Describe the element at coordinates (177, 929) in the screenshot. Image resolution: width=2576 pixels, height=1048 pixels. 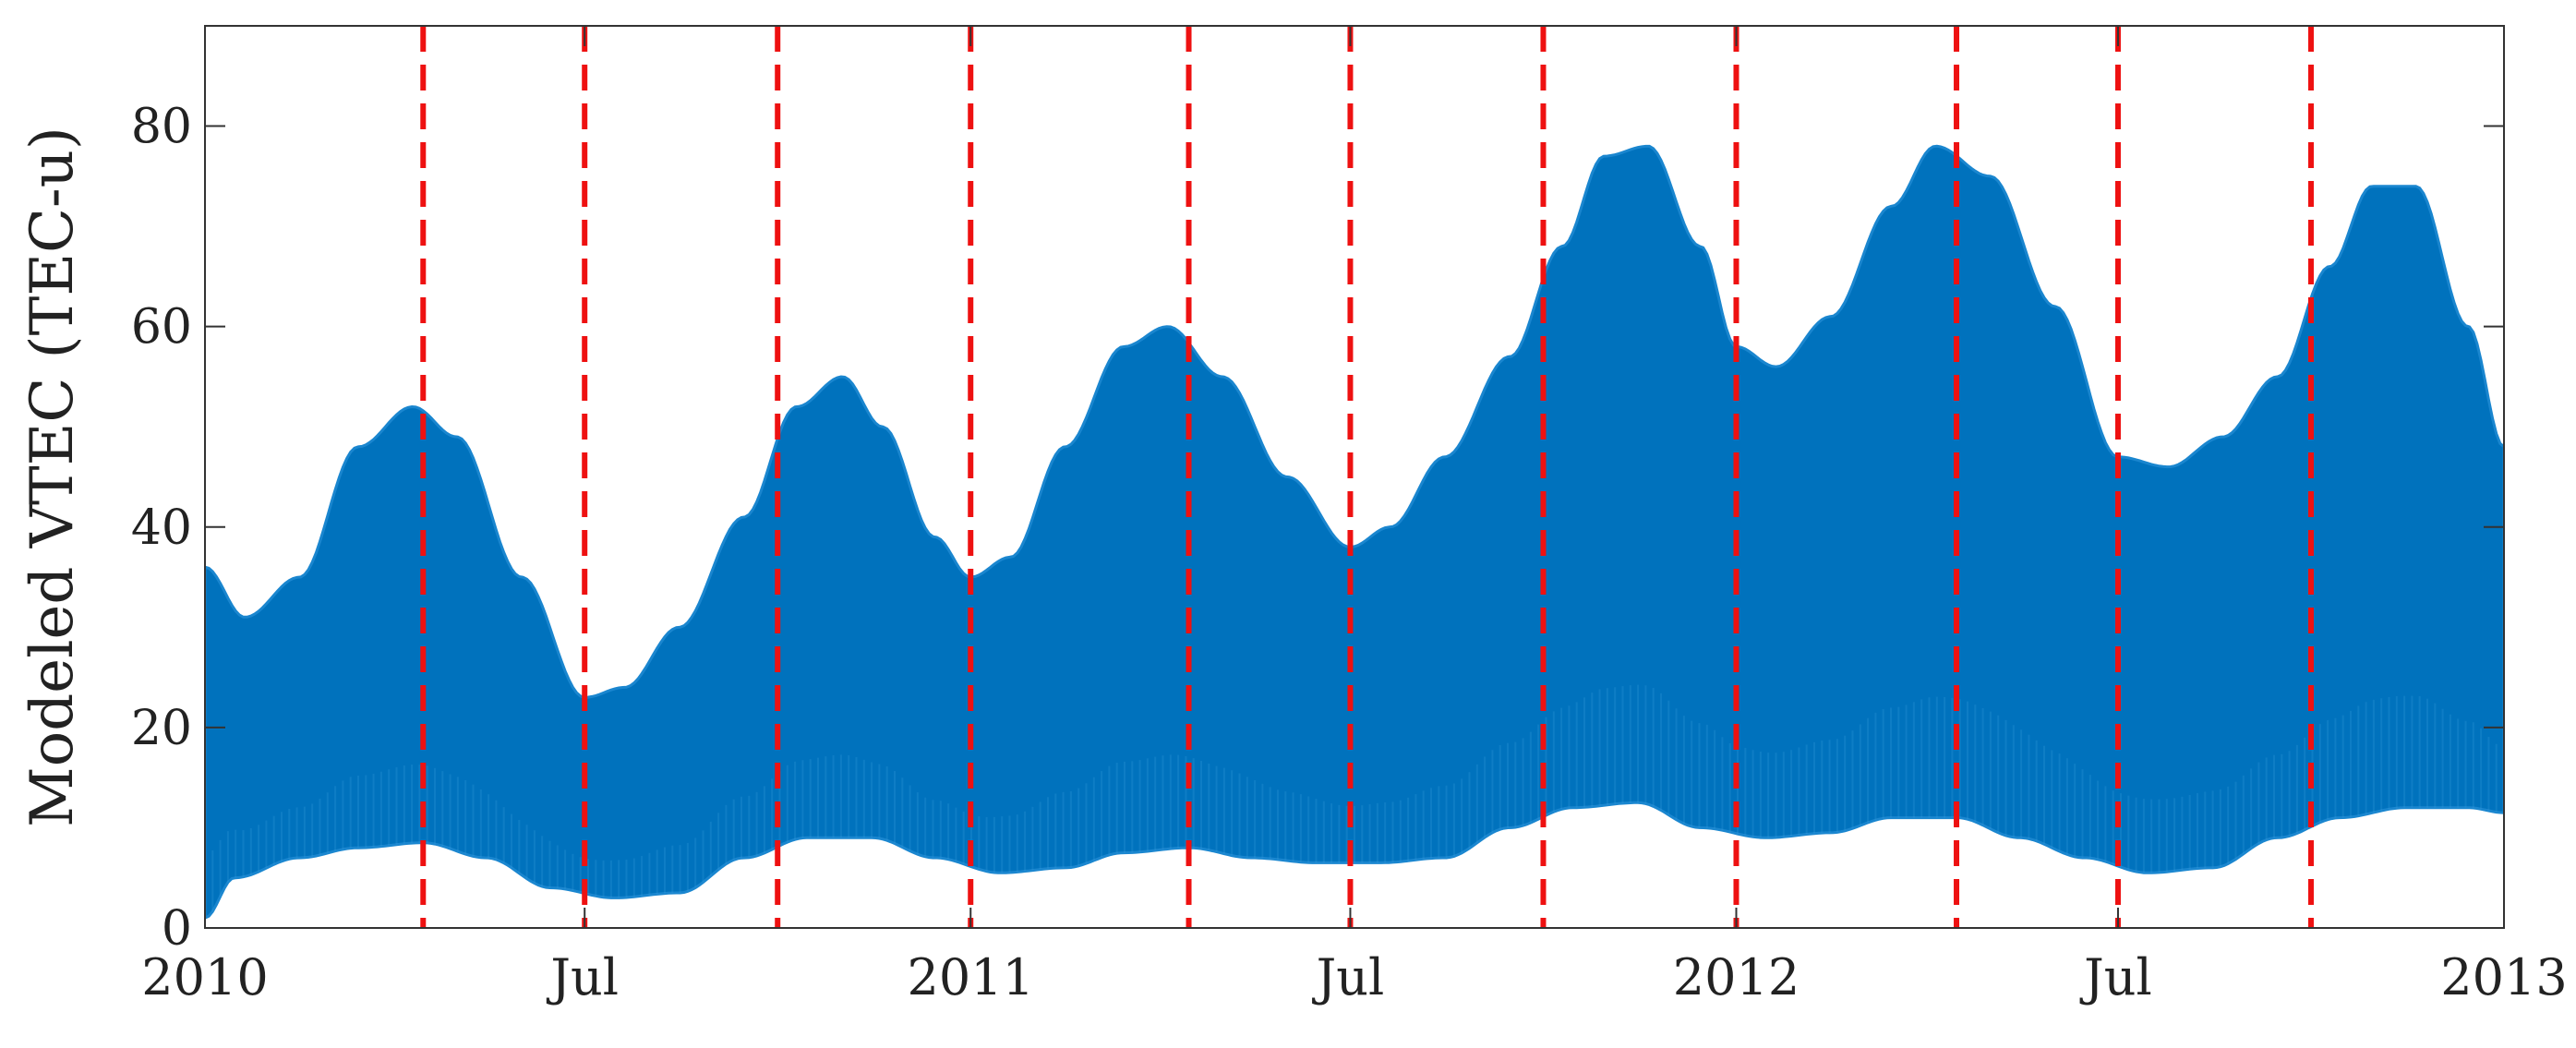
I see `y-tick-label: 0` at that location.